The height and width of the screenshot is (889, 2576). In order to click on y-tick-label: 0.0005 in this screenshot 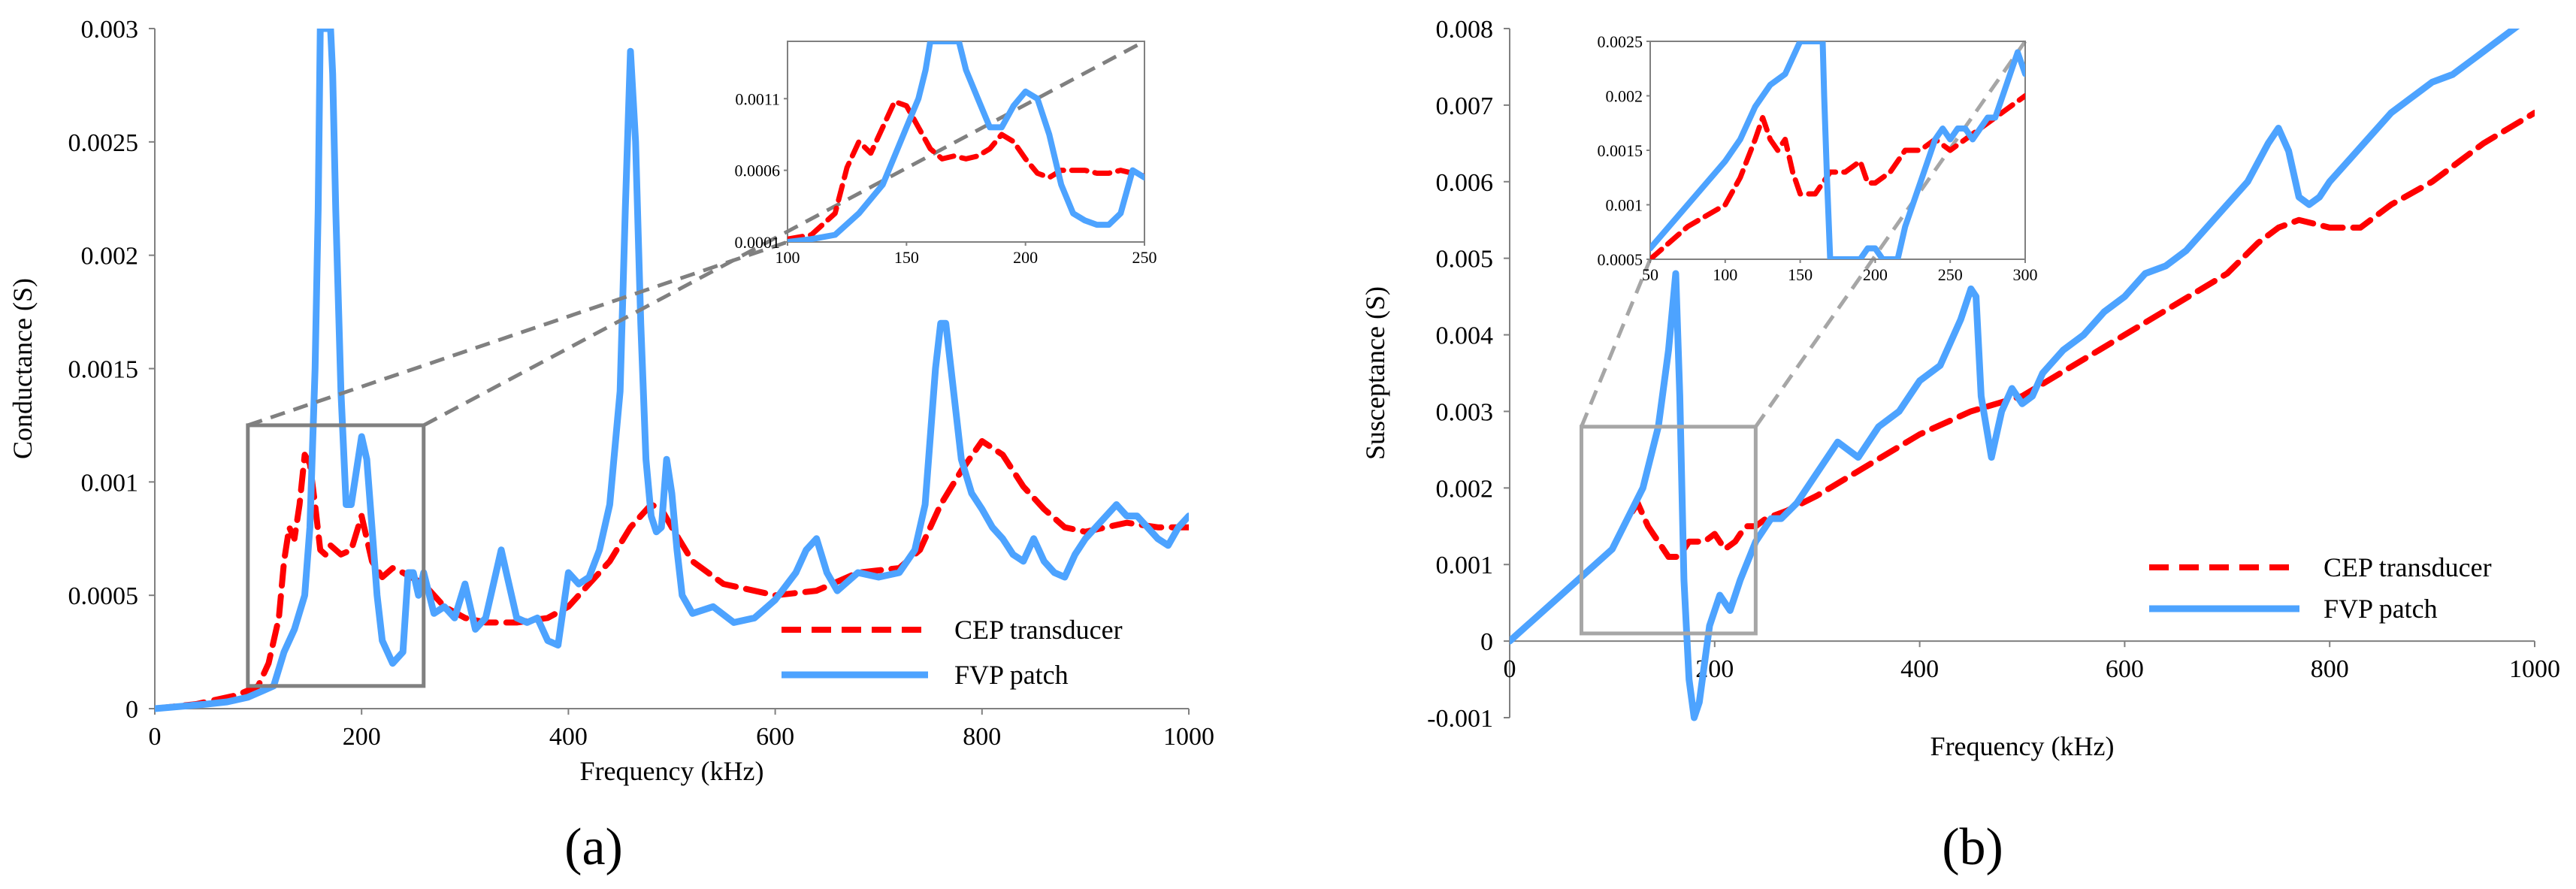, I will do `click(104, 596)`.